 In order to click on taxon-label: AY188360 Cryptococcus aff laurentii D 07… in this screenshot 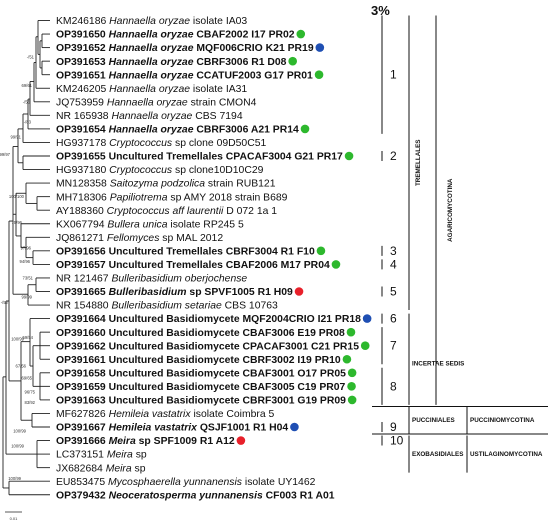, I will do `click(166, 211)`.